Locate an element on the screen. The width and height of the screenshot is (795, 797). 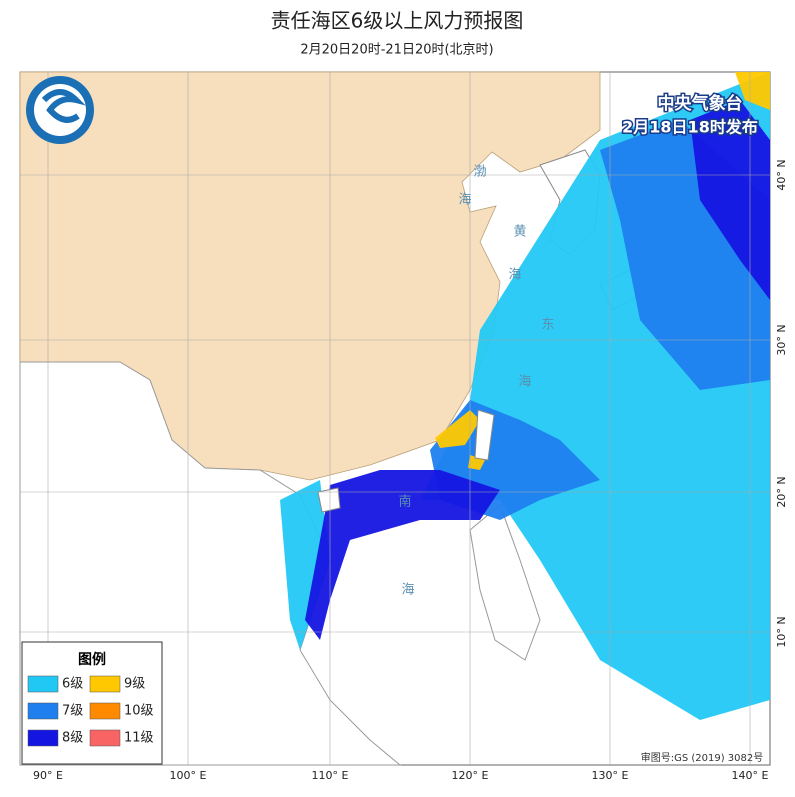
longitude-label: 140° E is located at coordinates (750, 775).